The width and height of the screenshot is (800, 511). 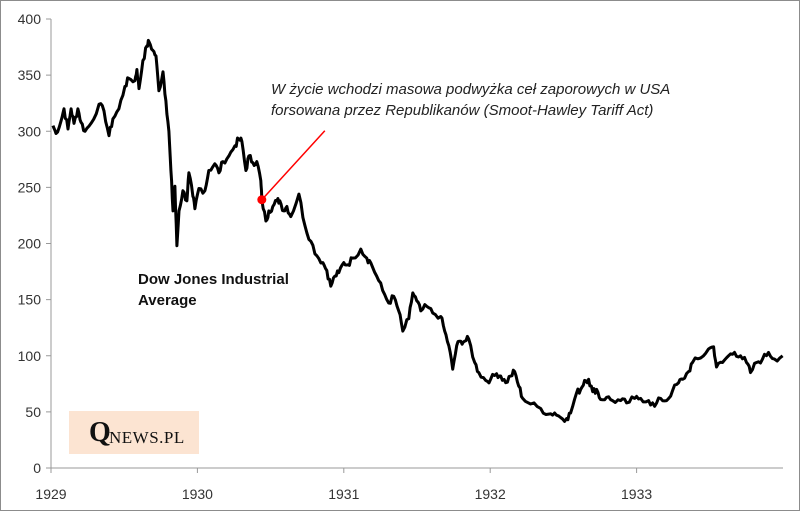 I want to click on series-label: Dow Jones Industrial Average, so click(x=213, y=290).